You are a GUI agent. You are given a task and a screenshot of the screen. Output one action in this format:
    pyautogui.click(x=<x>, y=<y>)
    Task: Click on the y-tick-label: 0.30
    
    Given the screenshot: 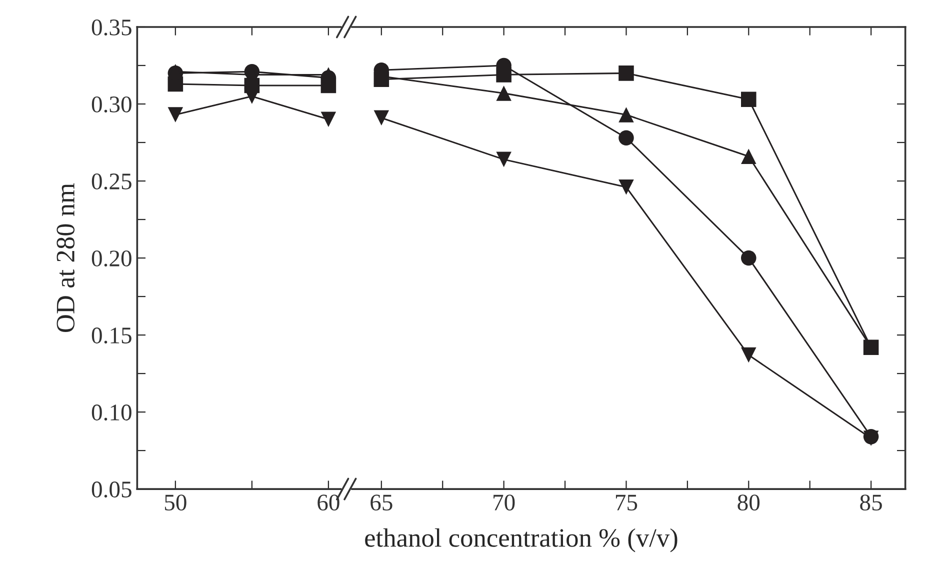 What is the action you would take?
    pyautogui.click(x=112, y=104)
    